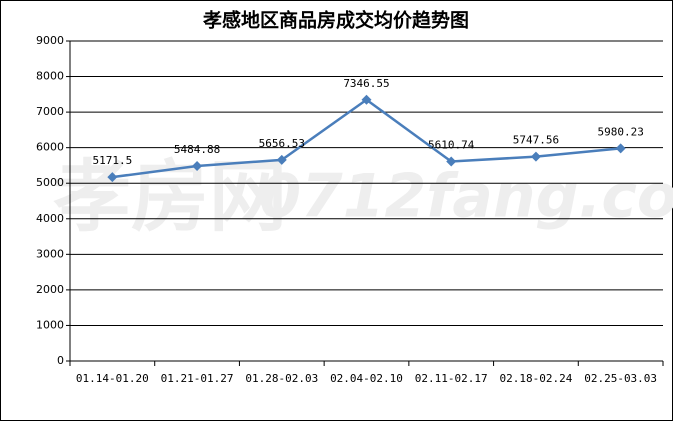 This screenshot has height=421, width=673. What do you see at coordinates (536, 140) in the screenshot?
I see `data-label: 5747.56` at bounding box center [536, 140].